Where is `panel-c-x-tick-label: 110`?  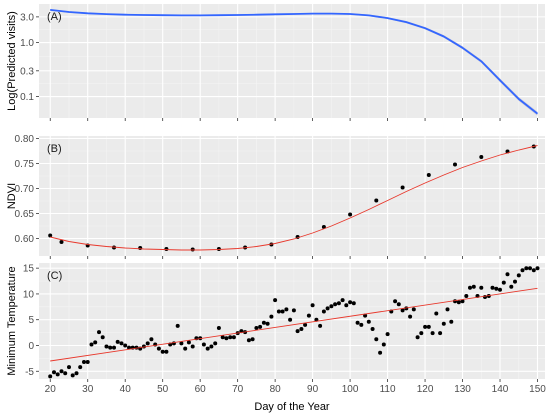 panel-c-x-tick-label: 110 is located at coordinates (388, 389).